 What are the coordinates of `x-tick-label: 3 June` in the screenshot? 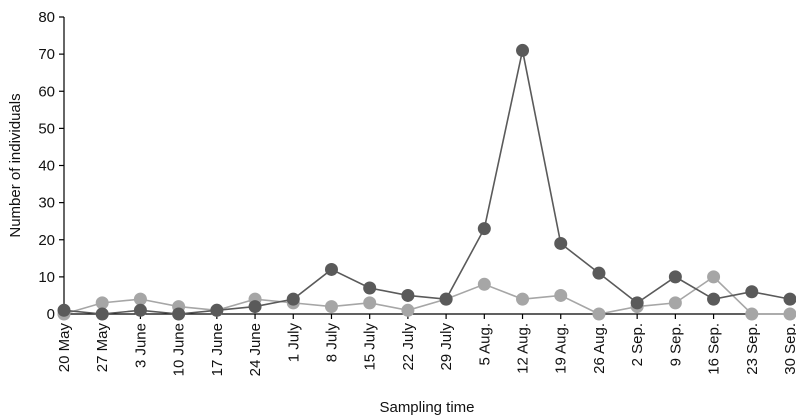 It's located at (140, 345).